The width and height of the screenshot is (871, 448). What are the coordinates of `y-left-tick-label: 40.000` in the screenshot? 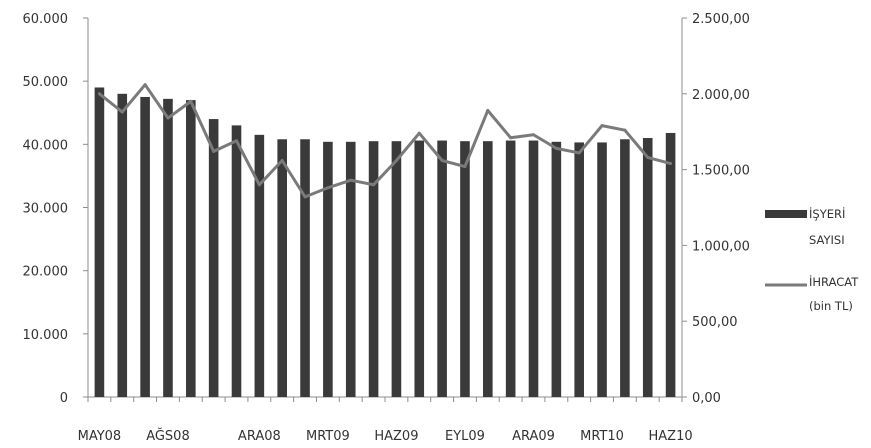 It's located at (46, 145).